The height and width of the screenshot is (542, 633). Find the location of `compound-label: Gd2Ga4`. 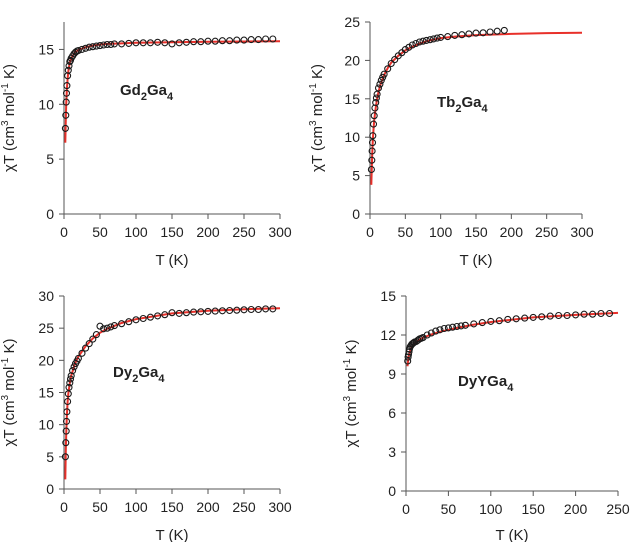

compound-label: Gd2Ga4 is located at coordinates (147, 92).